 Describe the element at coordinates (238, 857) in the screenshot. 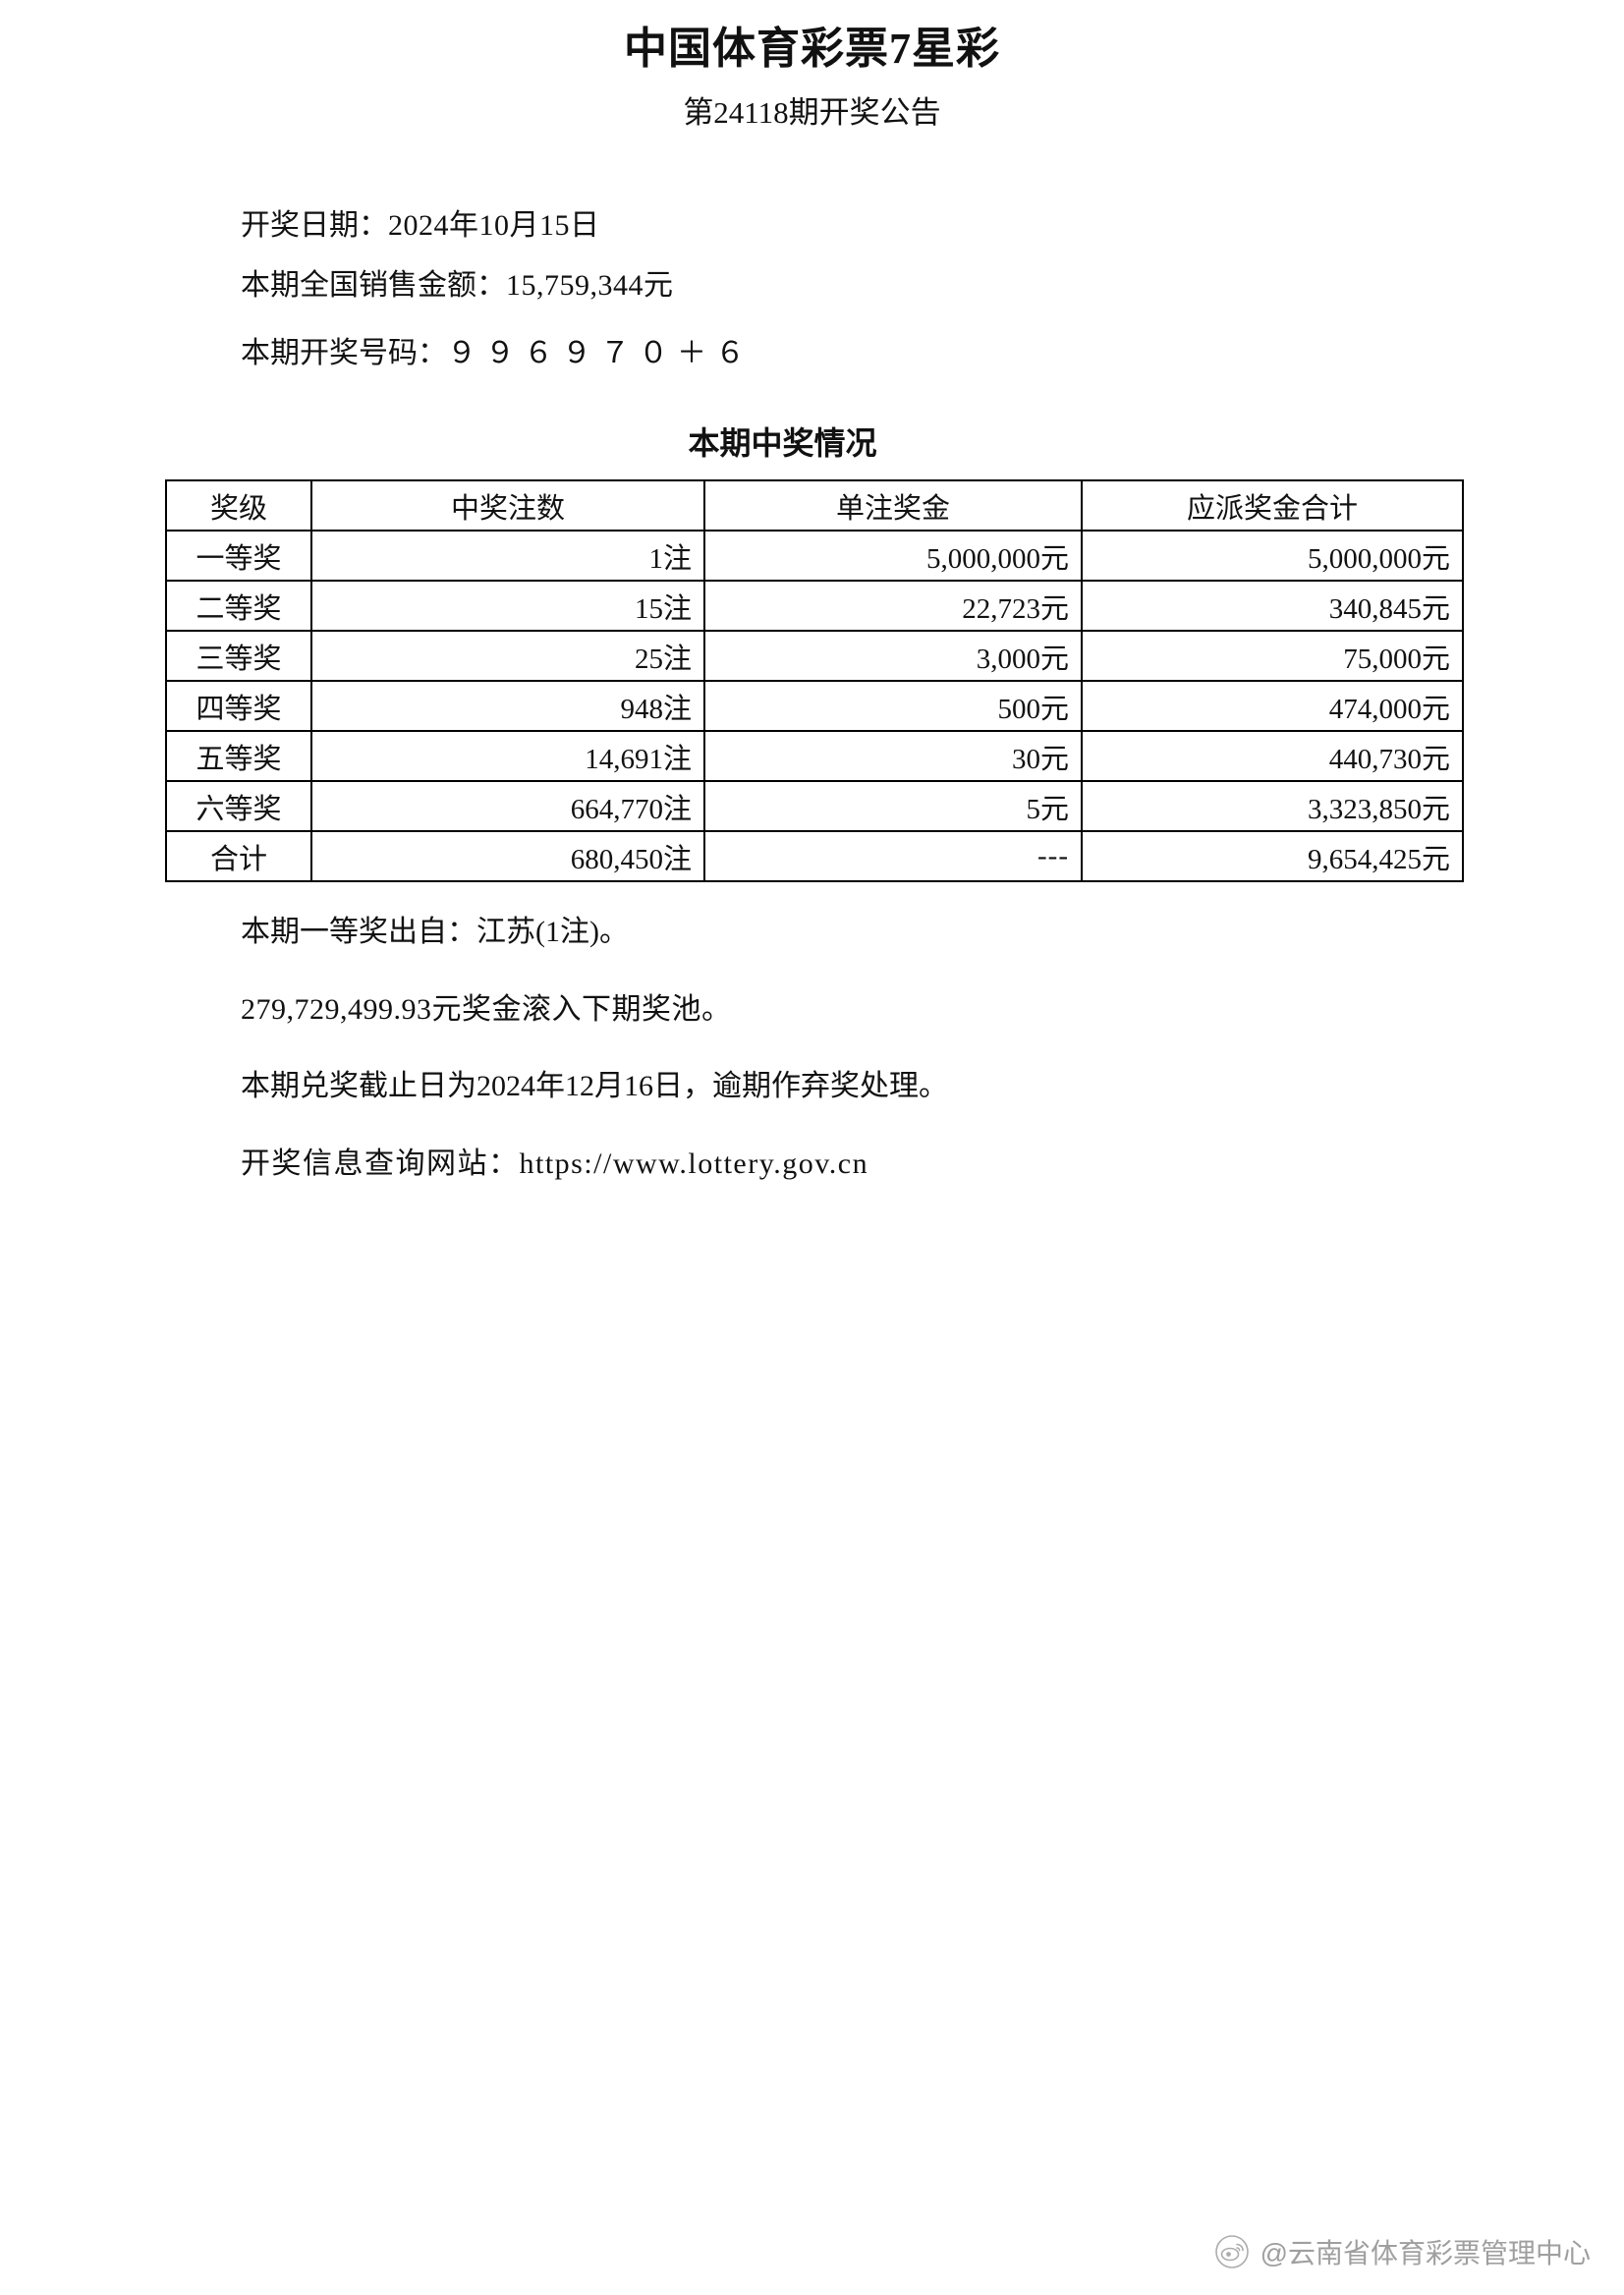

I see `cell-grade: 合计` at that location.